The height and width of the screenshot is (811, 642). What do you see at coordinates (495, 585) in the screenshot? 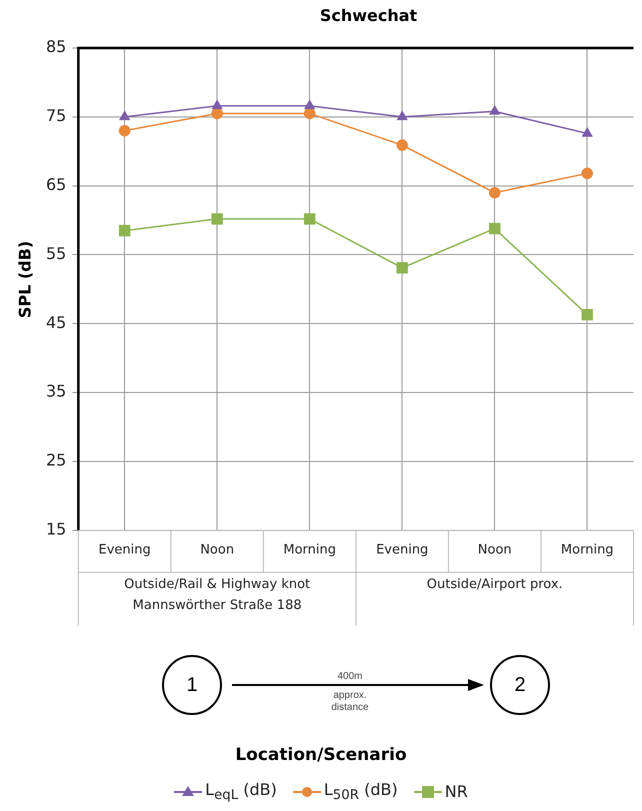
I see `text: Outside/Airport prox.` at bounding box center [495, 585].